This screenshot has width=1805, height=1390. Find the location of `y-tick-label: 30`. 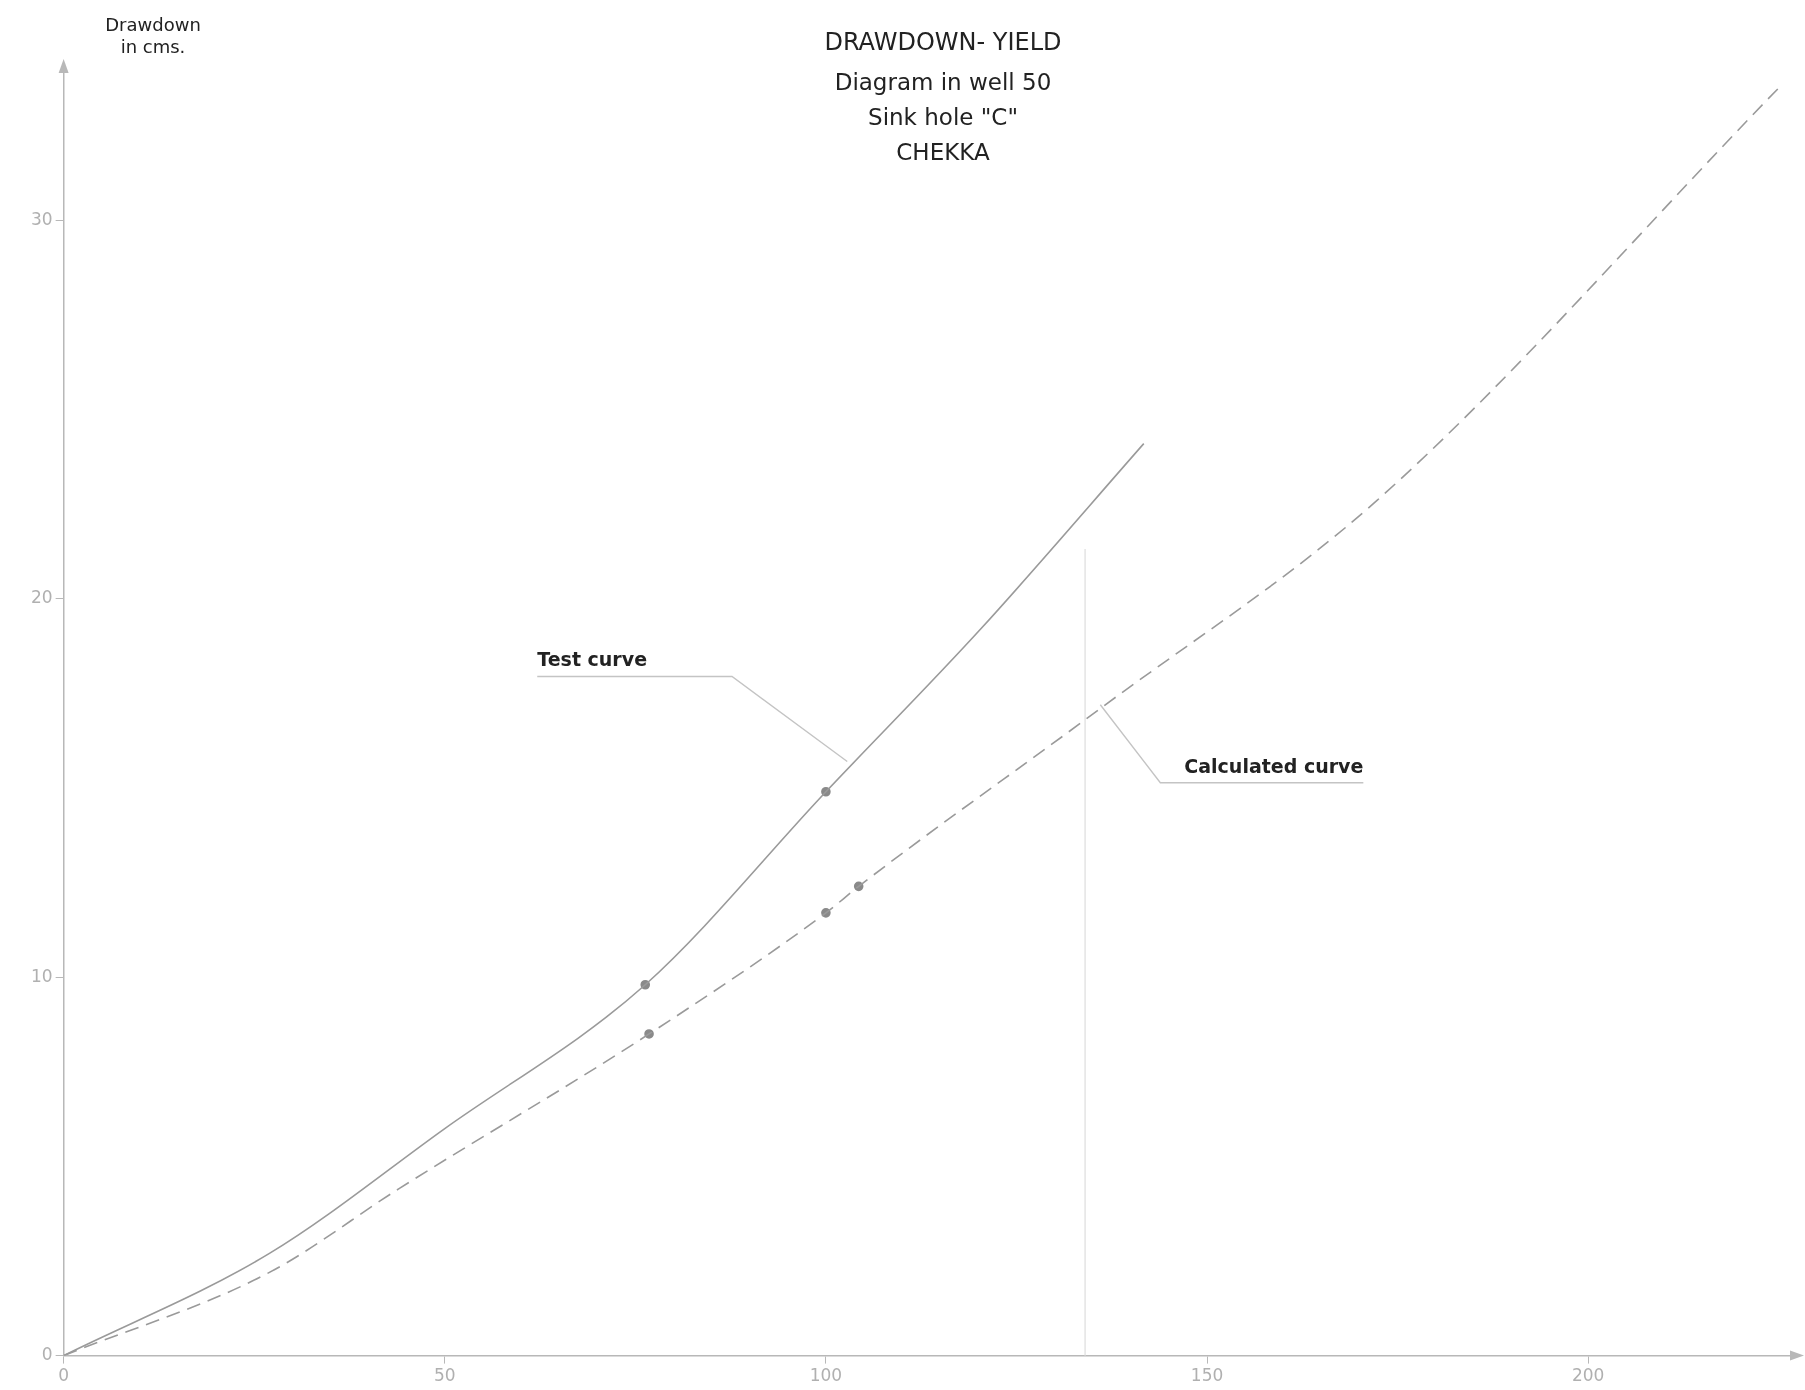

y-tick-label: 30 is located at coordinates (41, 218).